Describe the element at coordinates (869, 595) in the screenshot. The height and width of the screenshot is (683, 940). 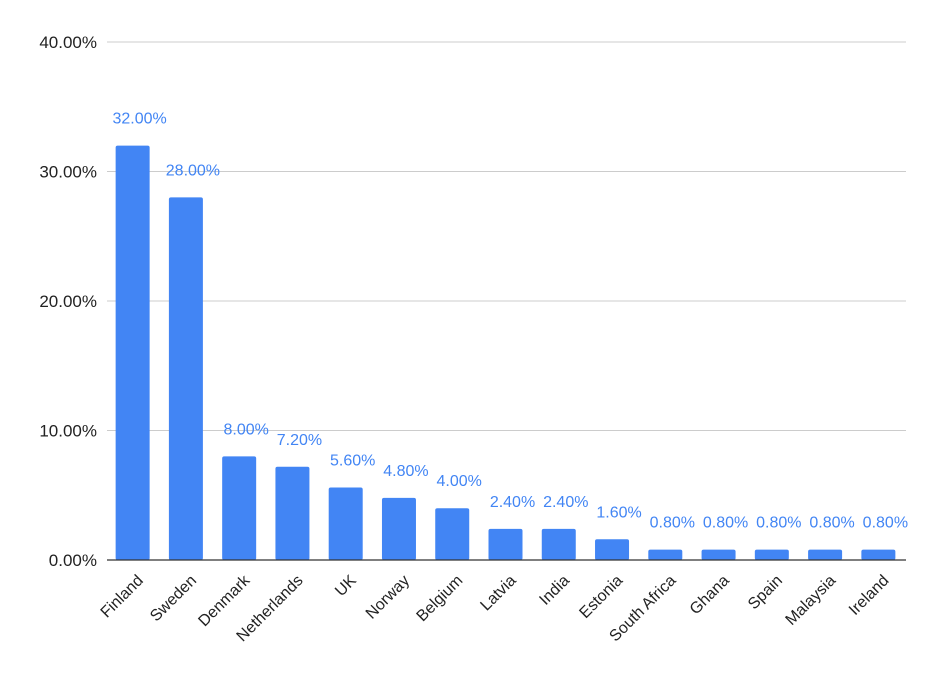
I see `x-category-label: Ireland` at that location.